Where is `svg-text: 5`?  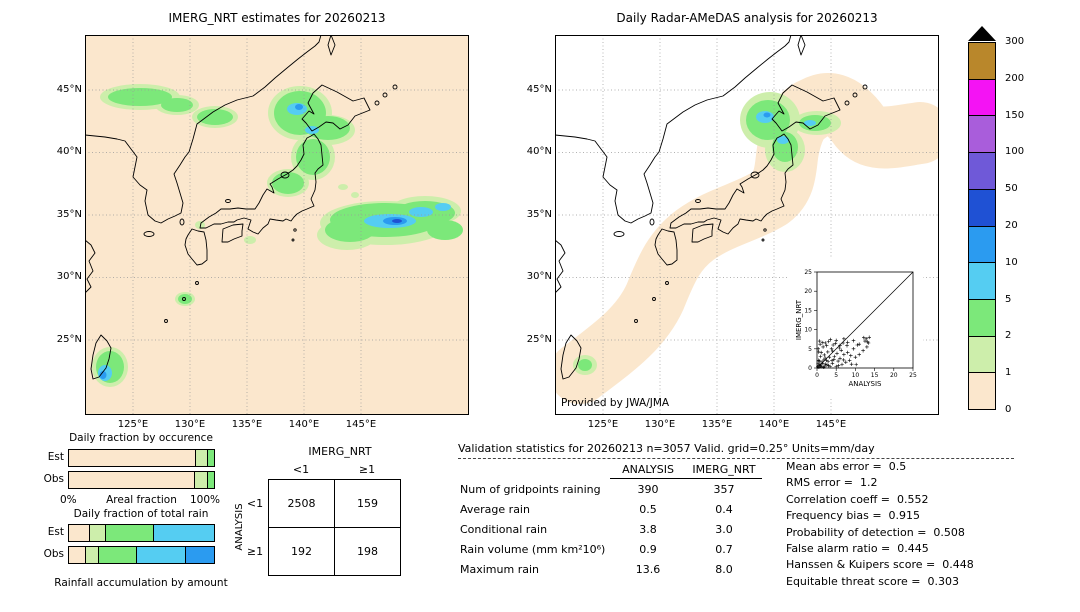 svg-text: 5 is located at coordinates (810, 349).